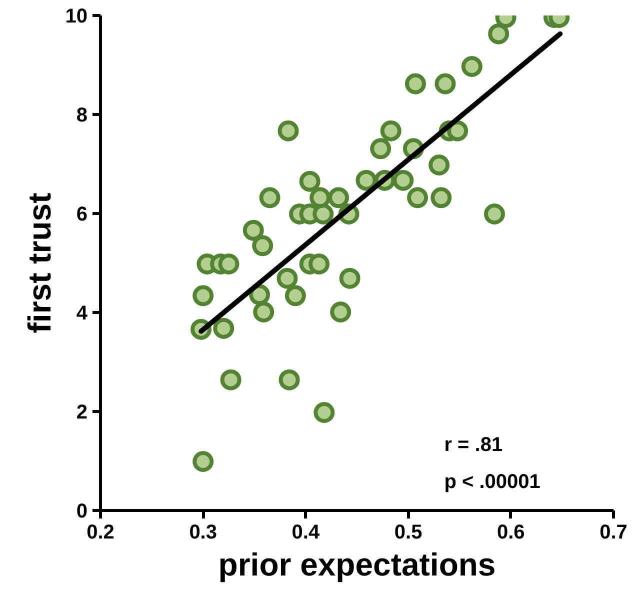 This screenshot has width=633, height=590. Describe the element at coordinates (82, 313) in the screenshot. I see `y-tick-label: 4` at that location.